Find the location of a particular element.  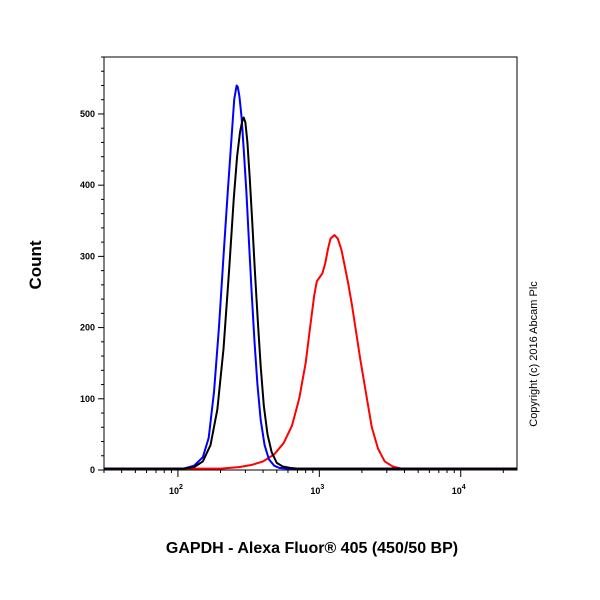

y-tick-label: 400 is located at coordinates (87, 185).